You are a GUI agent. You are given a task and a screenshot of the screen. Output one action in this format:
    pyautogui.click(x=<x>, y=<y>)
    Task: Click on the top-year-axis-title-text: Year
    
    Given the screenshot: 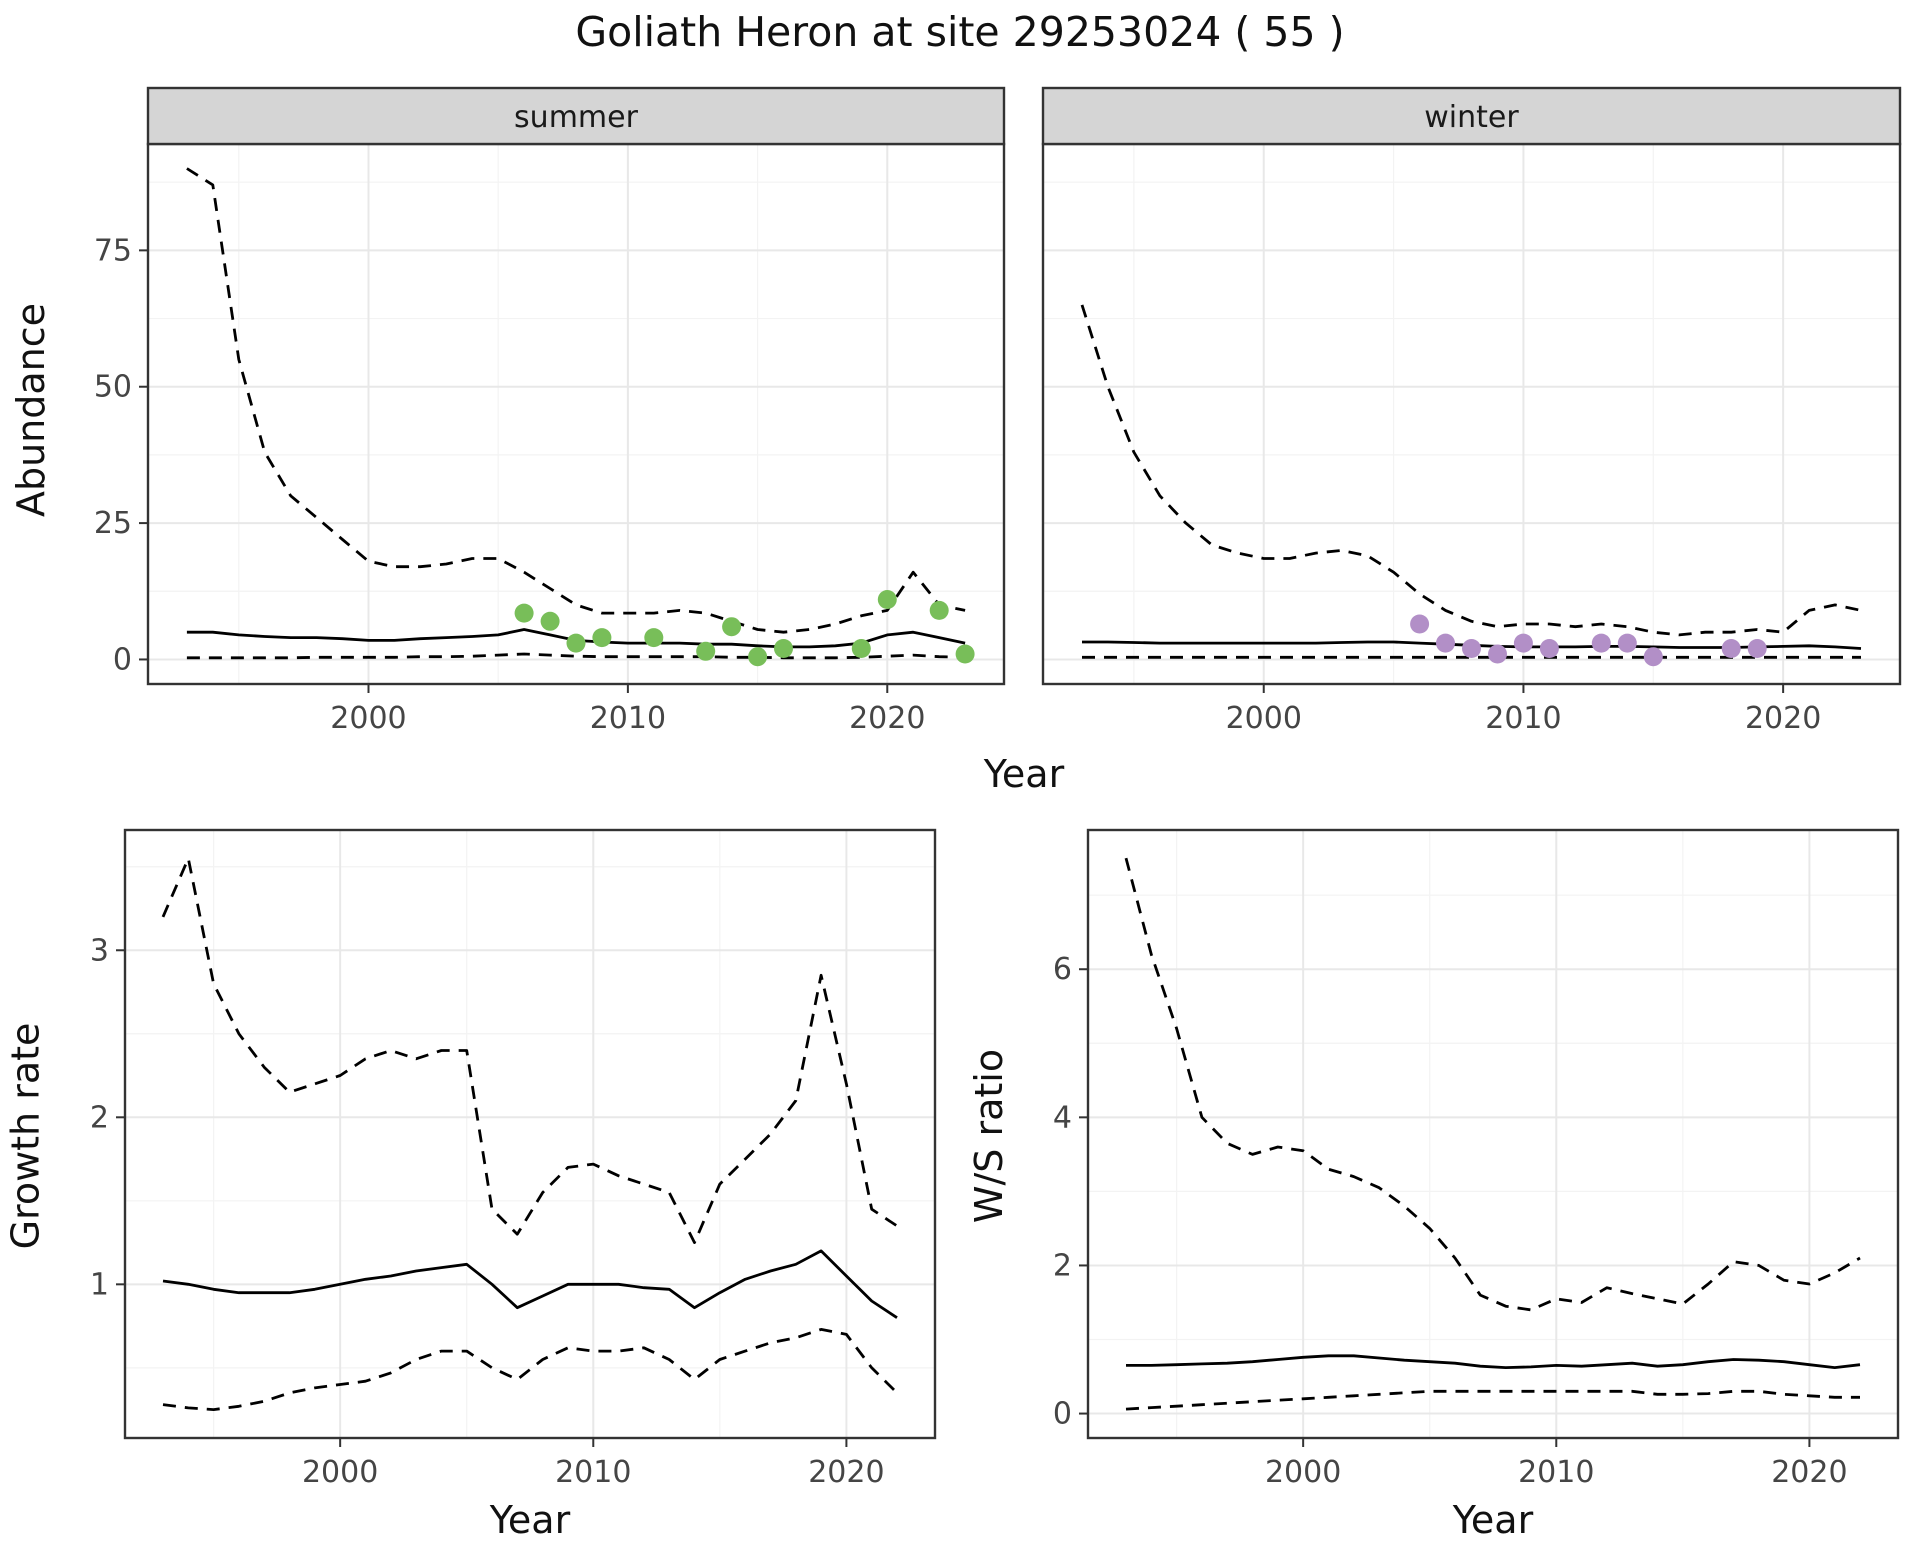 What is the action you would take?
    pyautogui.click(x=1024, y=774)
    